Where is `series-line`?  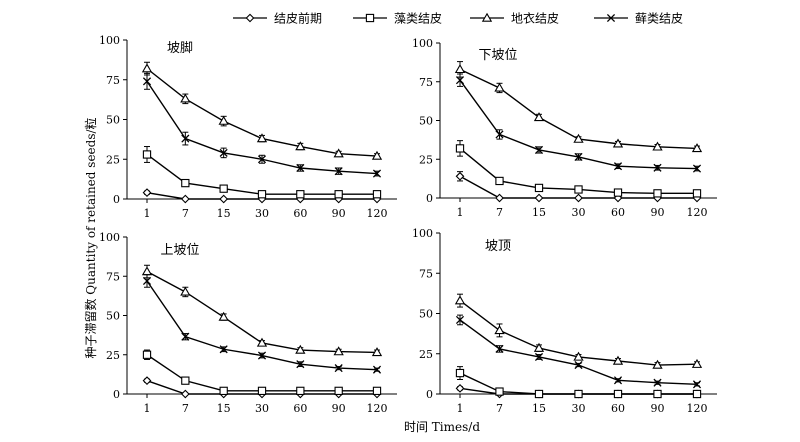
series-line is located at coordinates (262, 112).